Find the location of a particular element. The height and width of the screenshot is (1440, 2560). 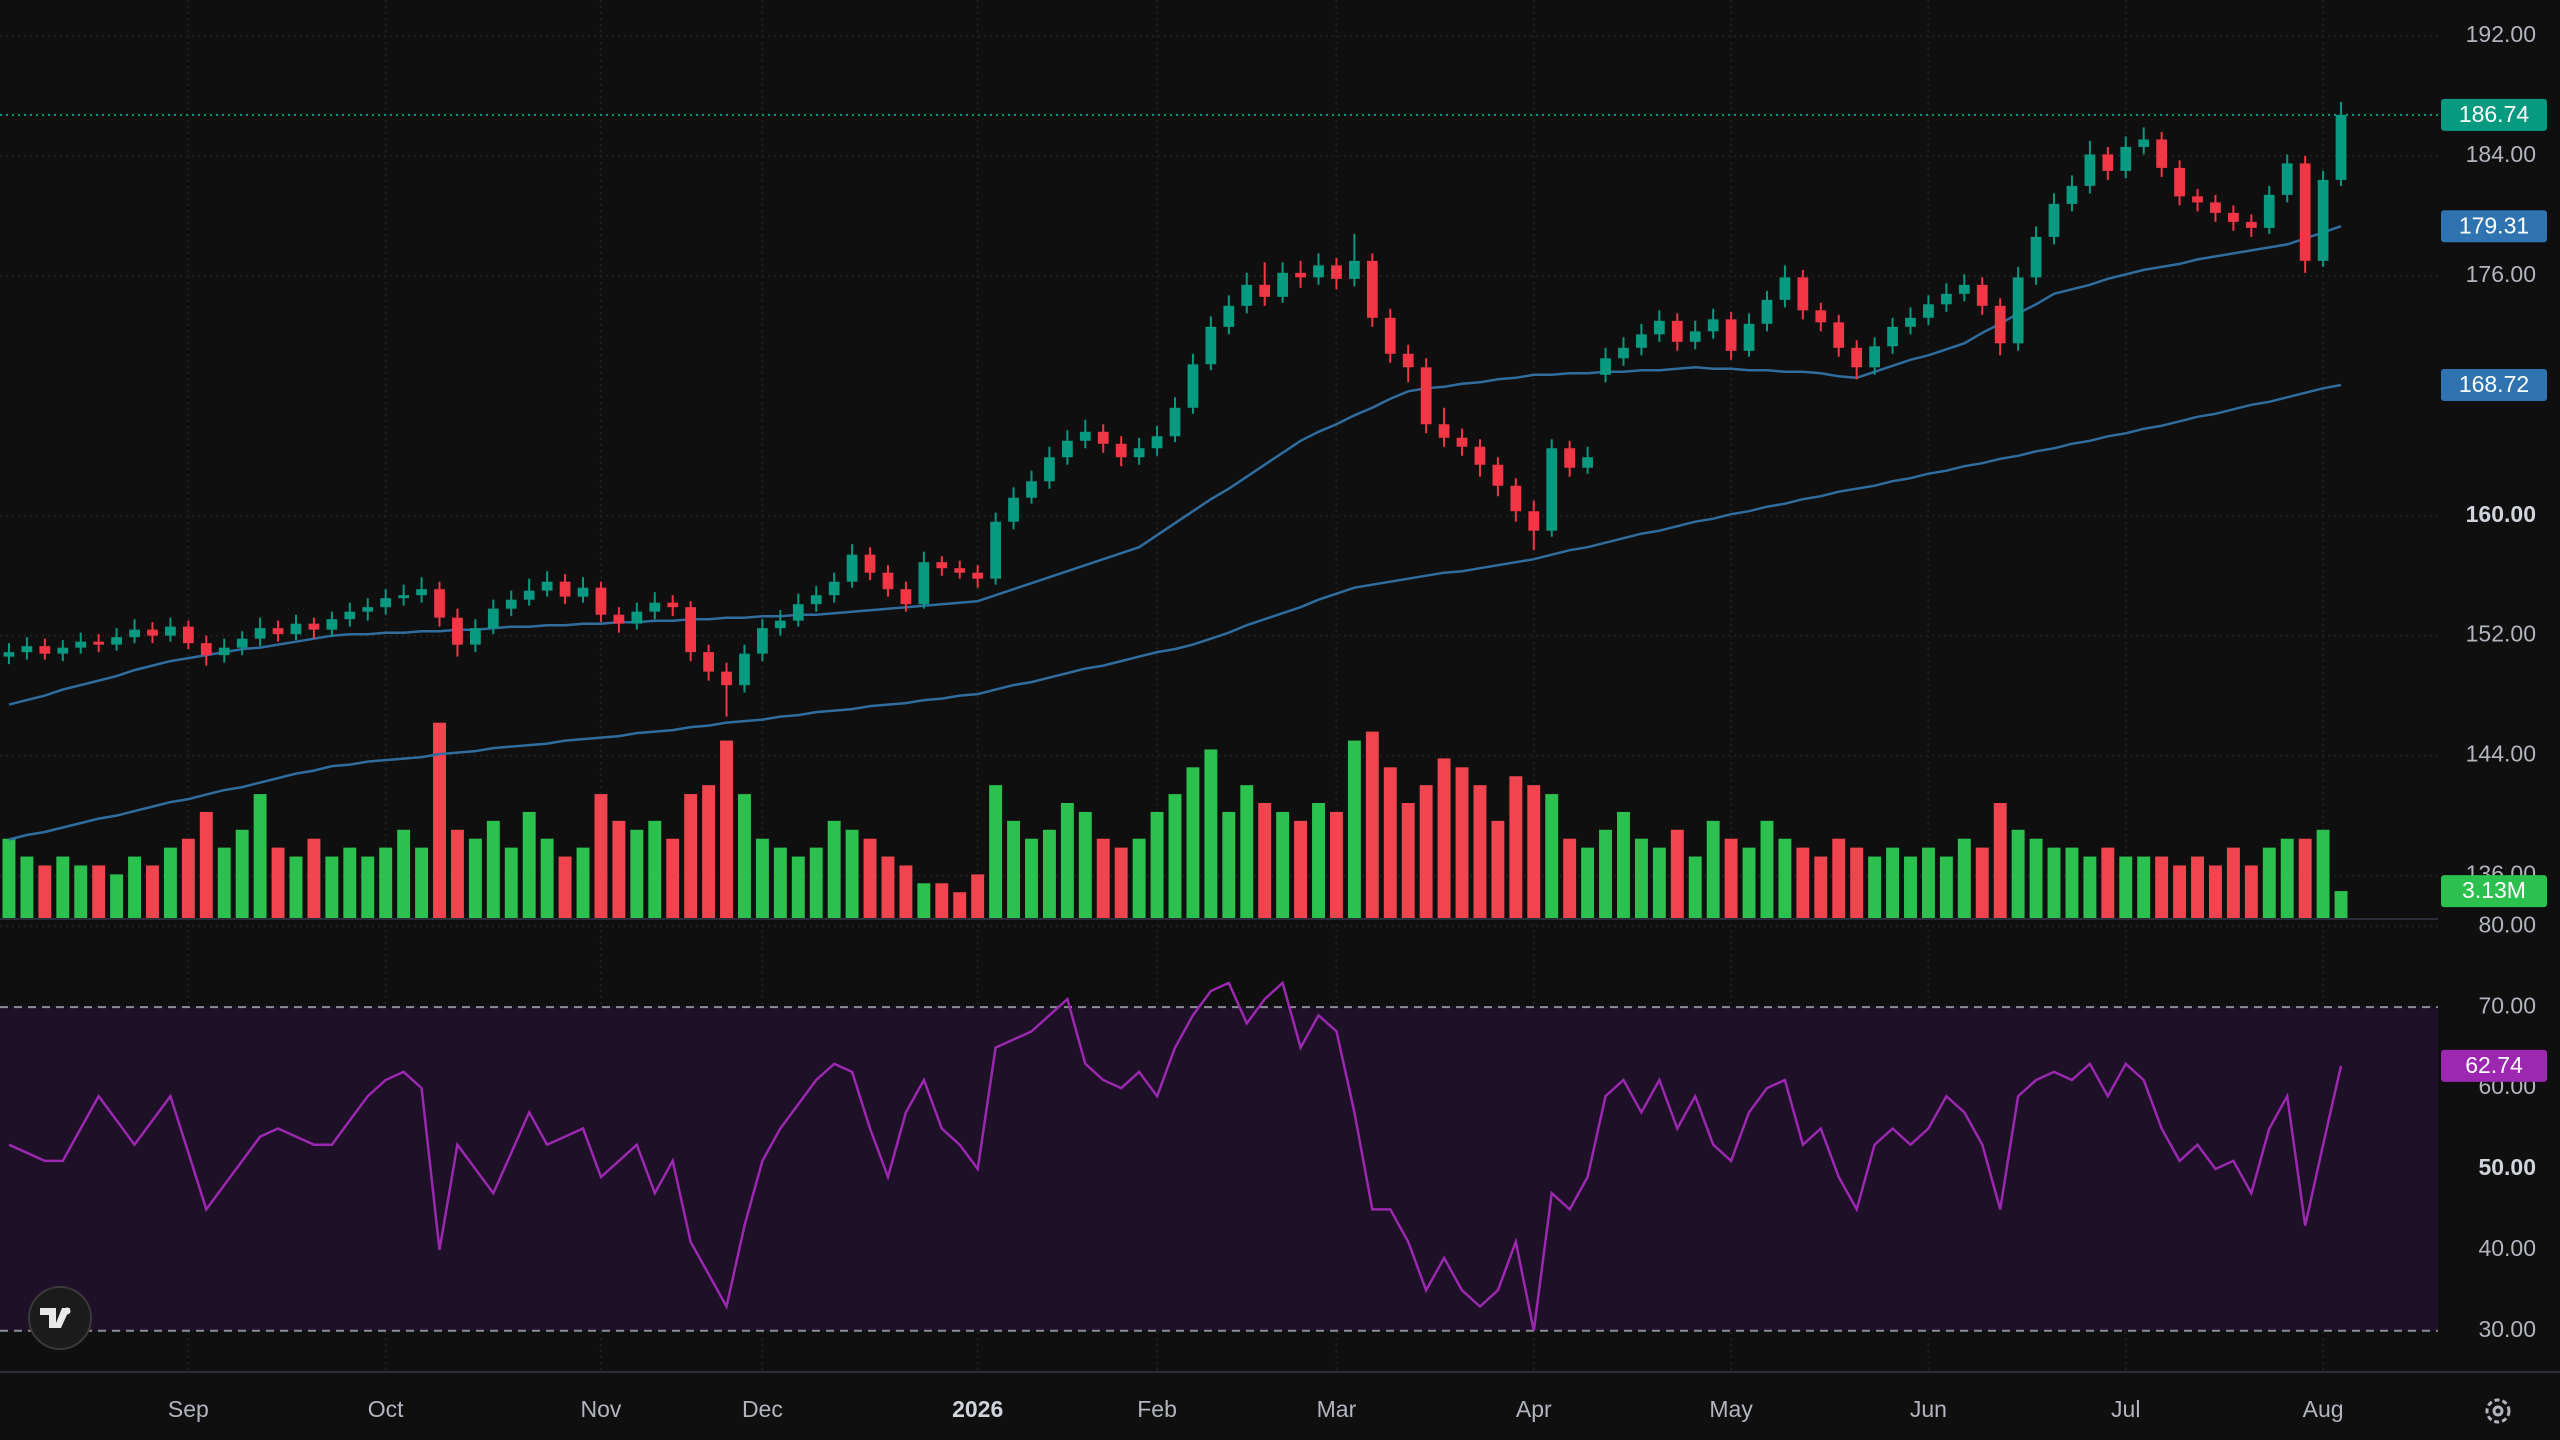

y-tick-label: 192.00 is located at coordinates (2501, 34).